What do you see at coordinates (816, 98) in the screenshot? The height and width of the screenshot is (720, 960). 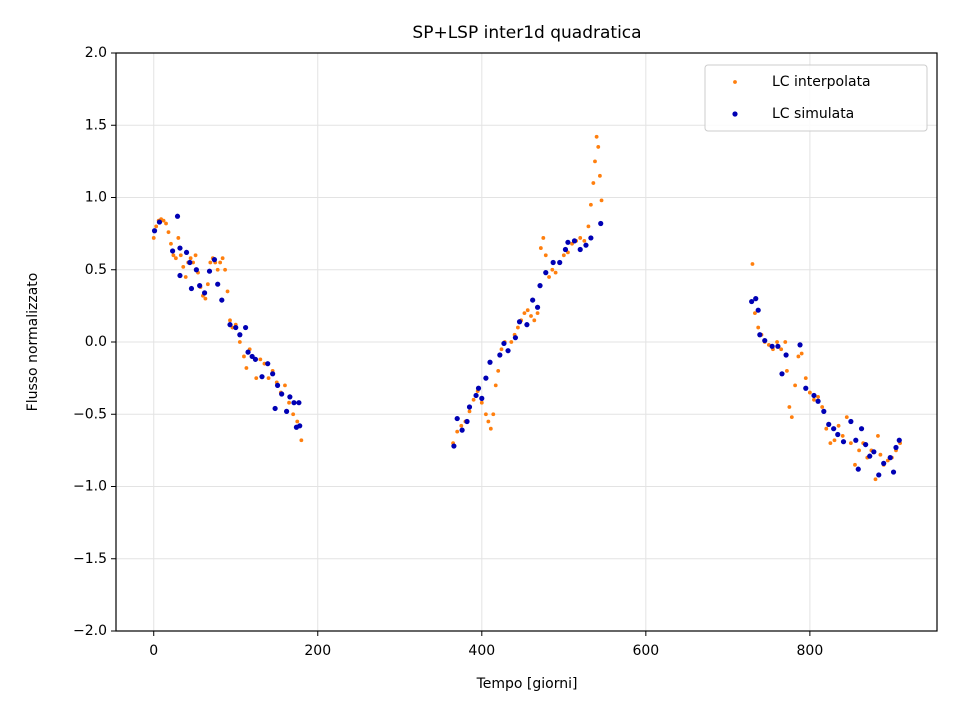 I see `legend-box` at bounding box center [816, 98].